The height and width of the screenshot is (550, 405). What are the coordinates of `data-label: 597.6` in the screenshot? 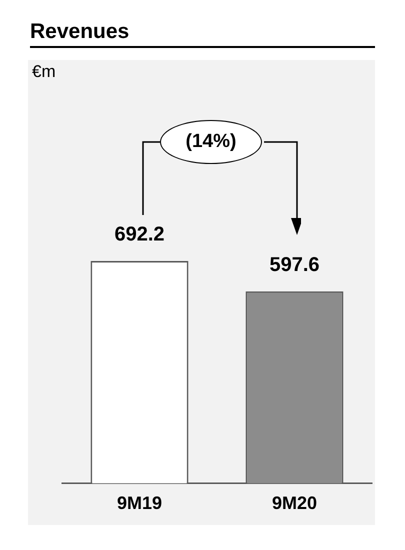 It's located at (294, 265).